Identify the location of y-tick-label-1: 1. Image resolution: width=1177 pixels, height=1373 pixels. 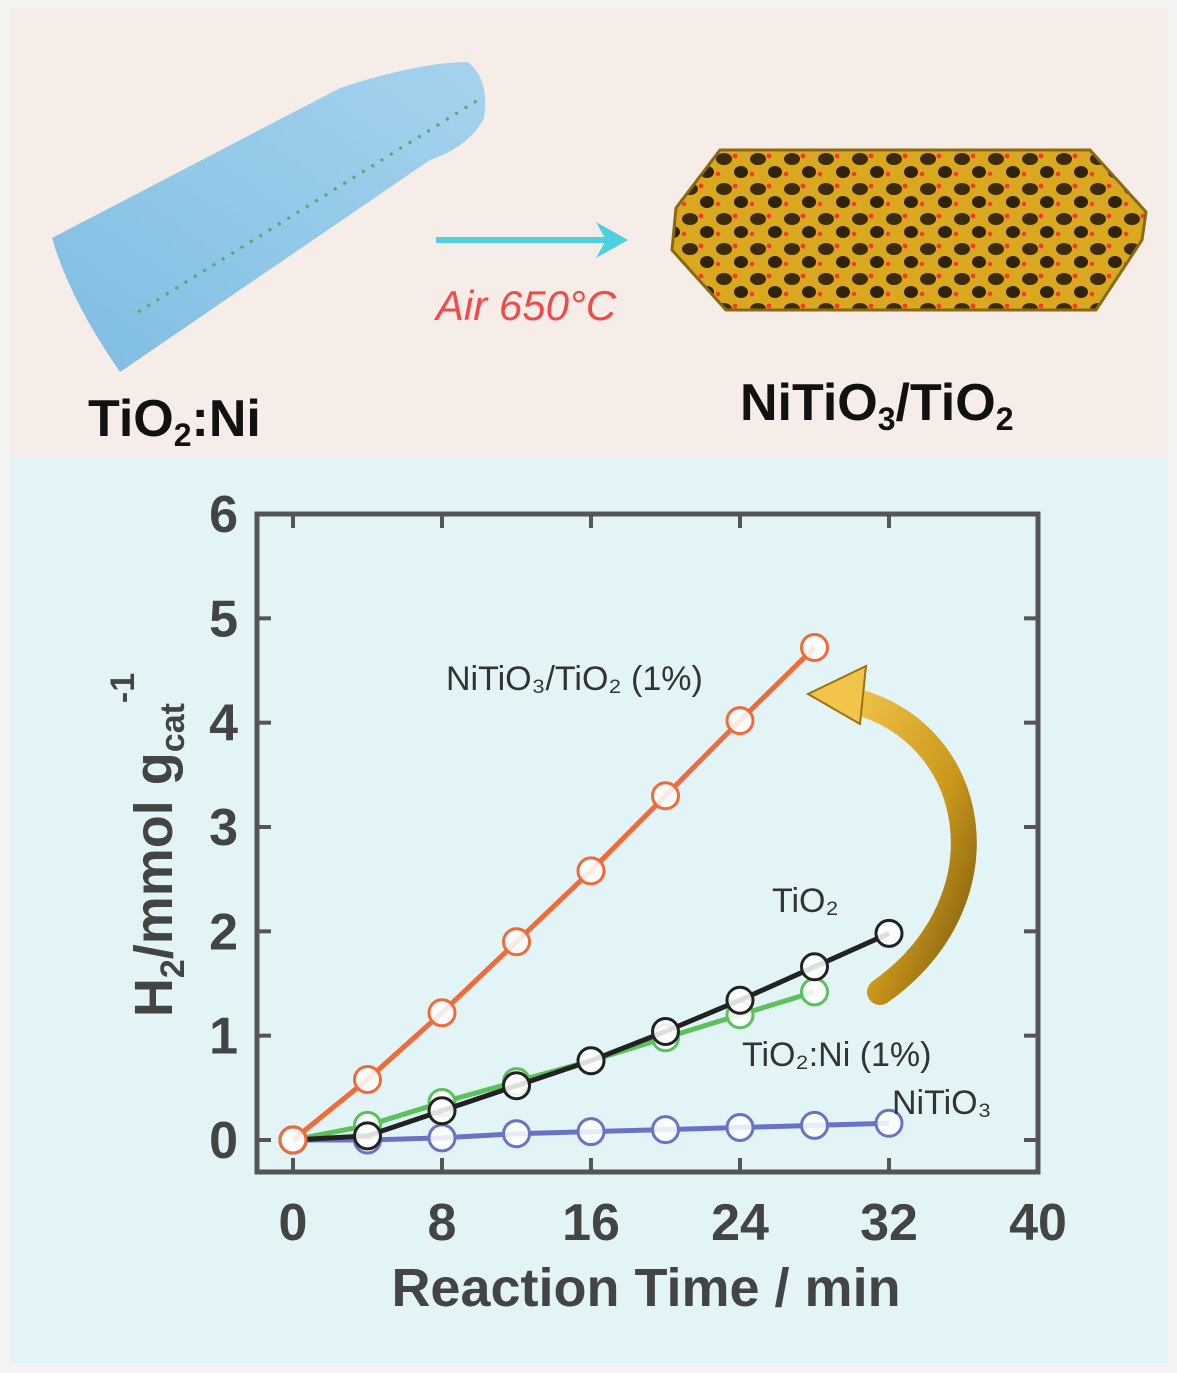
(223, 1037).